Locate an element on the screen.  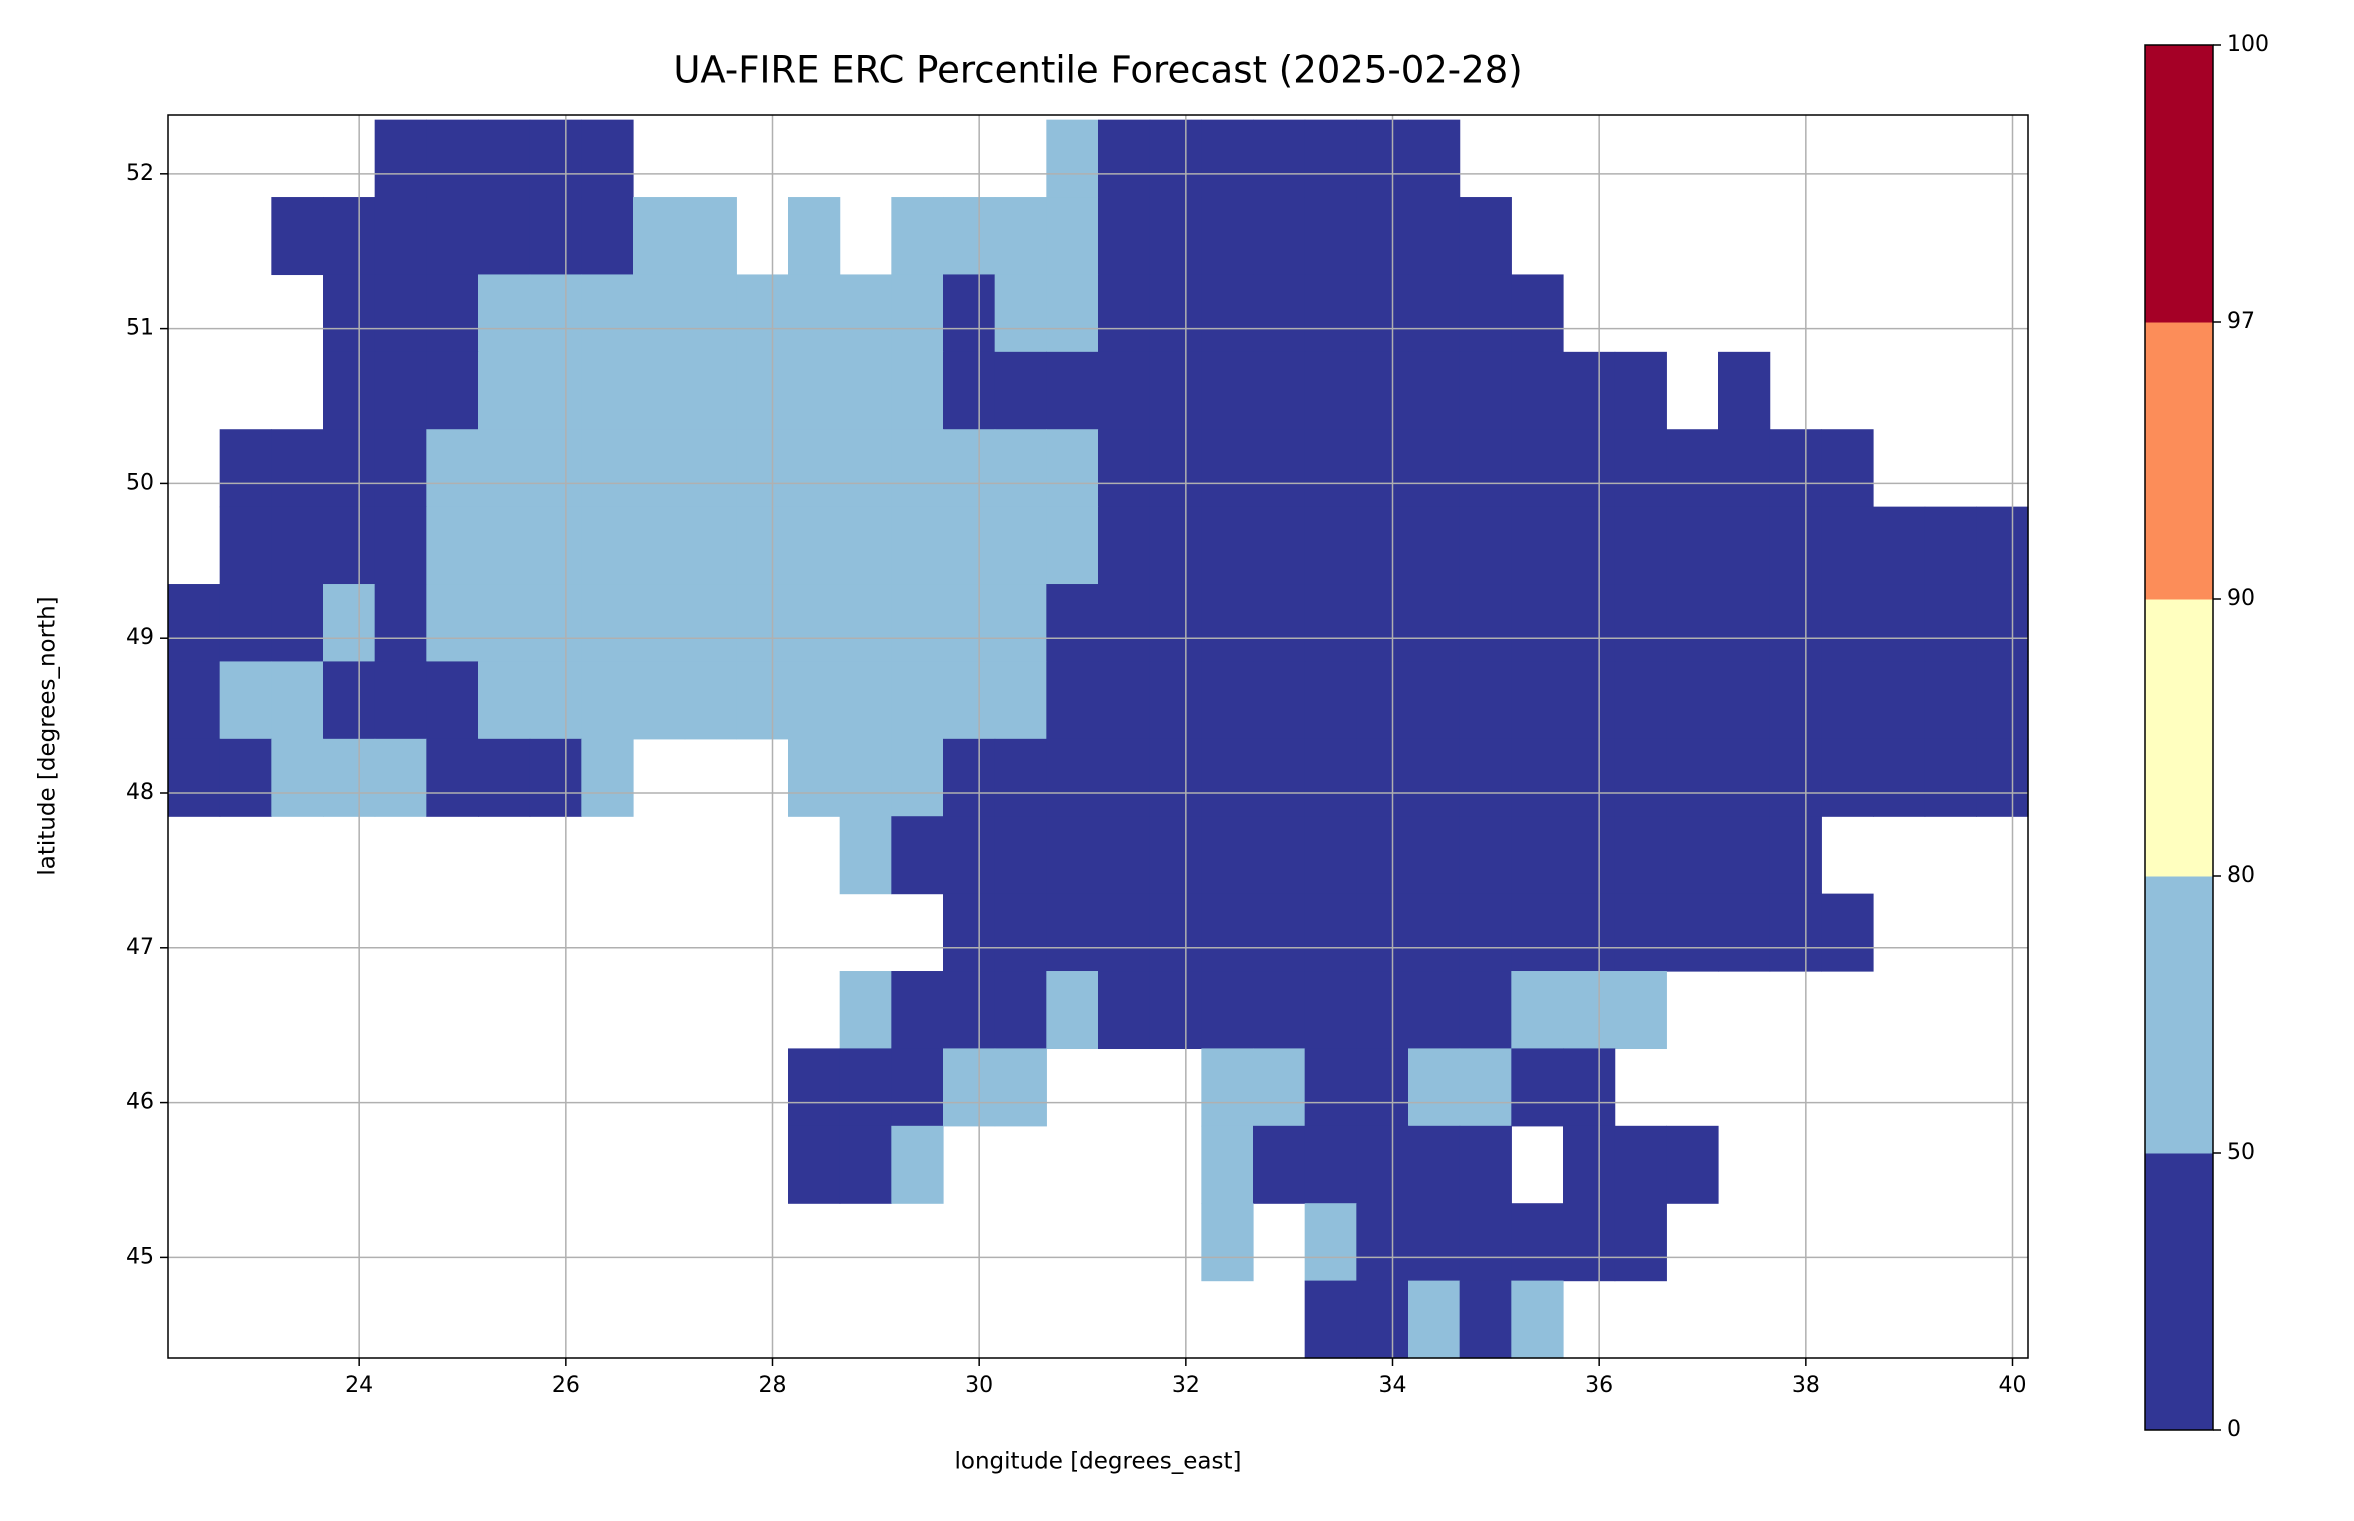
y-tick-label: 50 is located at coordinates (140, 482).